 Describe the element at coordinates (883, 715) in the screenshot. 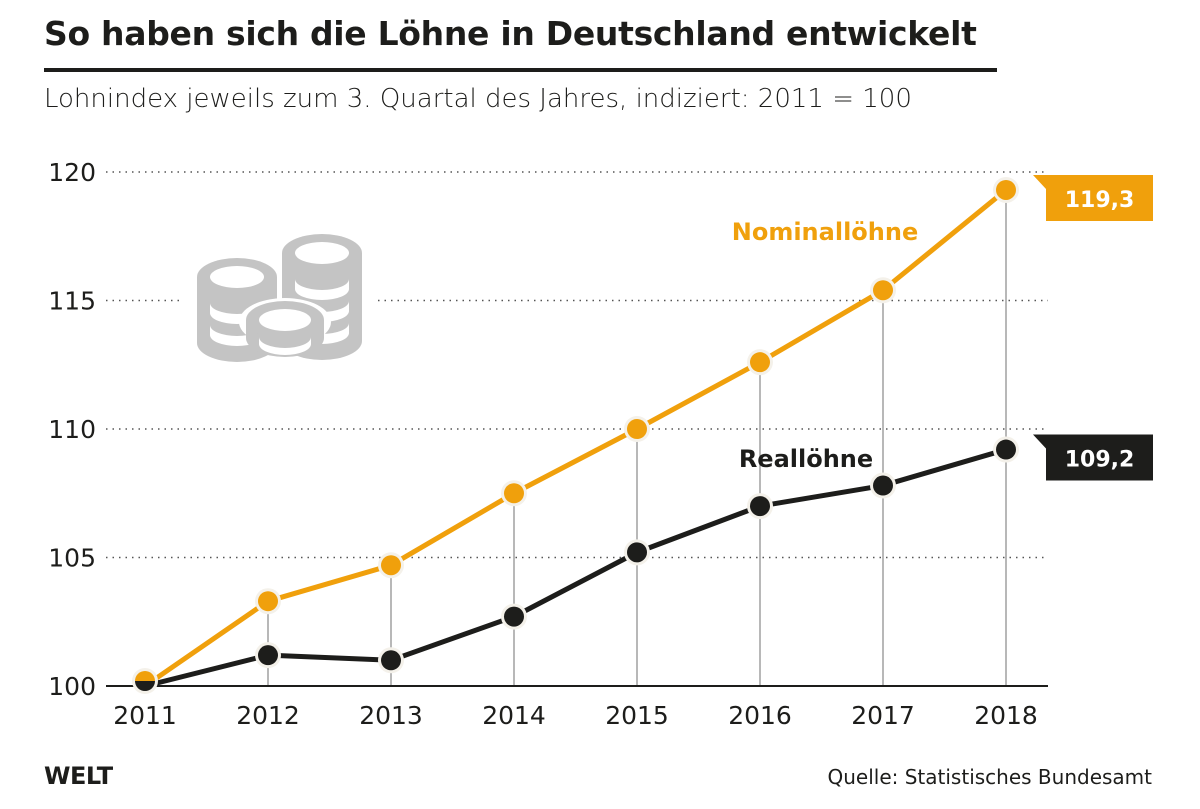

I see `x-tick-label: 2017` at that location.